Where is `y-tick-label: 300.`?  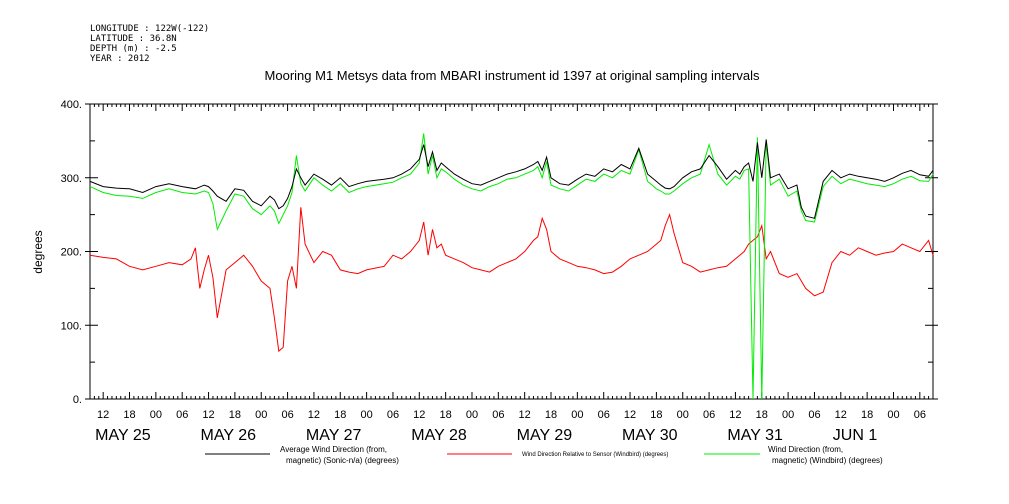
y-tick-label: 300. is located at coordinates (71, 179).